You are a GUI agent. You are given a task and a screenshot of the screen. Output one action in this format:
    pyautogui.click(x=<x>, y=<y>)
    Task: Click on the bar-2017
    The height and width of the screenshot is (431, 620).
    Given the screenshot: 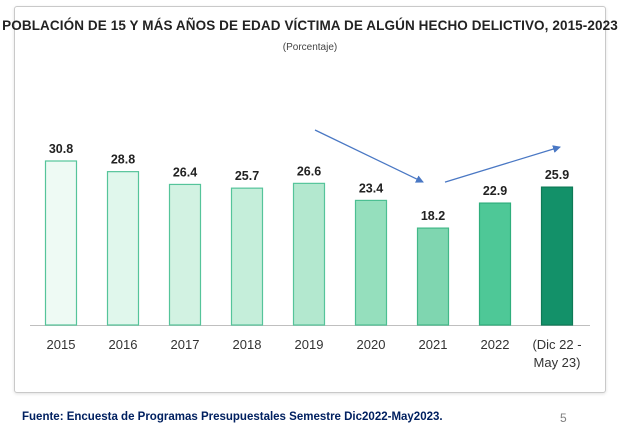 What is the action you would take?
    pyautogui.click(x=185, y=254)
    